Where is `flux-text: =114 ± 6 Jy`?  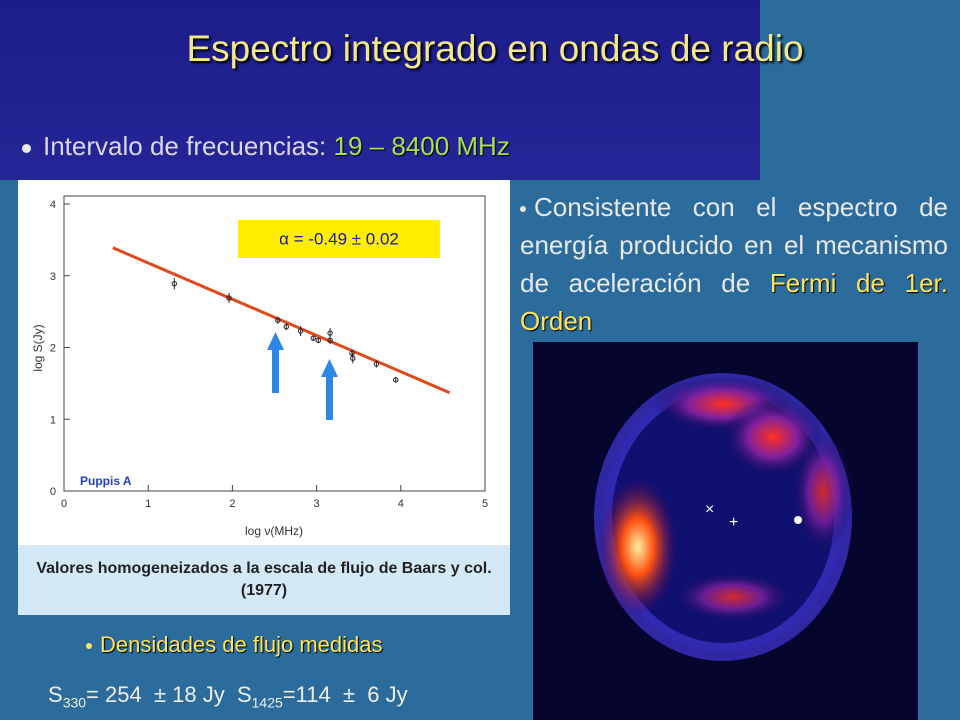
flux-text: =114 ± 6 Jy is located at coordinates (345, 694).